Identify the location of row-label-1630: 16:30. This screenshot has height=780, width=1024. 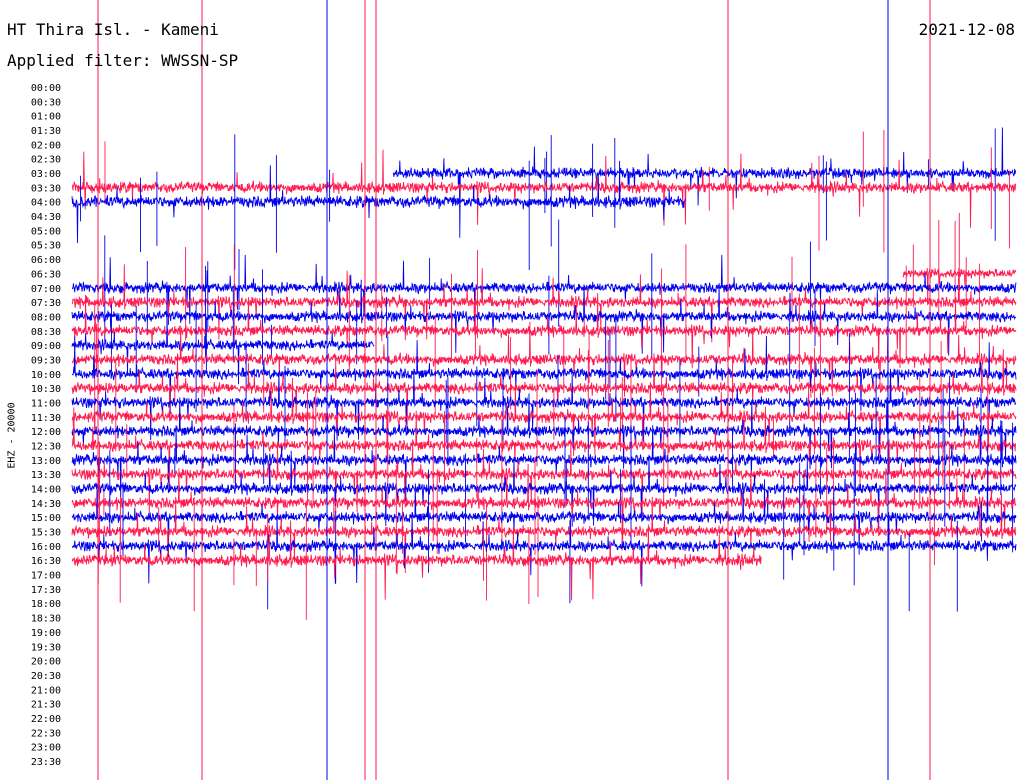
(46, 561).